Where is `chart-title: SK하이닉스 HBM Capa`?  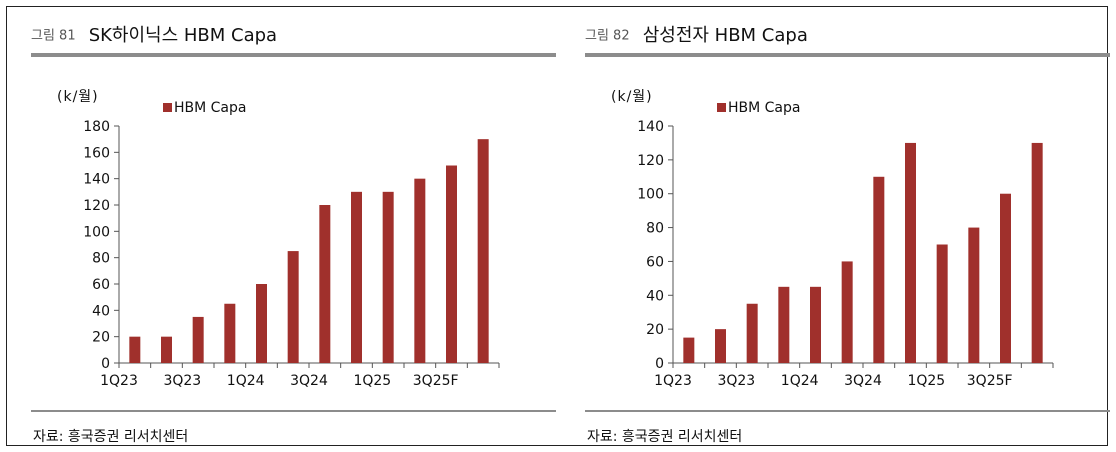
chart-title: SK하이닉스 HBM Capa is located at coordinates (183, 35).